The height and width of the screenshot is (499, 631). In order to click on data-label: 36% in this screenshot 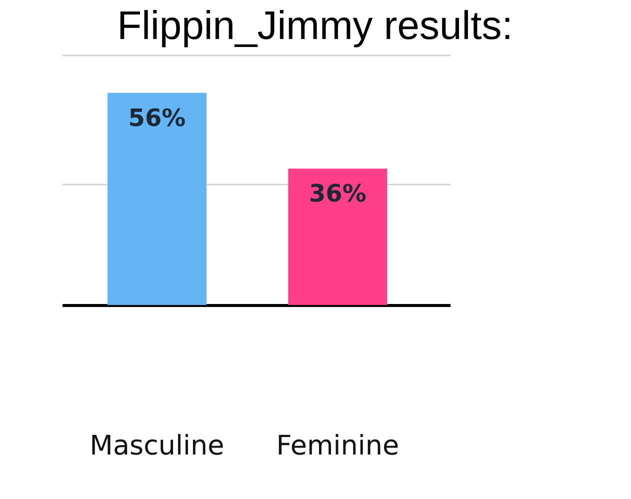, I will do `click(337, 194)`.